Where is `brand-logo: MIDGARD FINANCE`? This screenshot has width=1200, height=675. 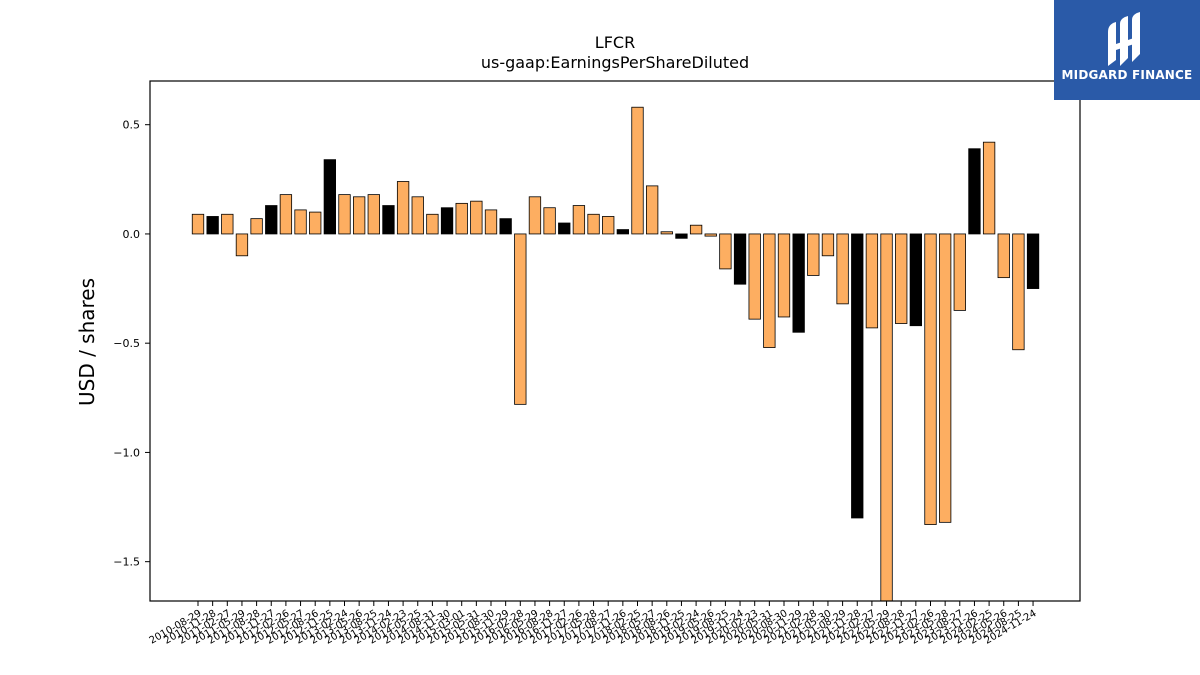 brand-logo: MIDGARD FINANCE is located at coordinates (1127, 50).